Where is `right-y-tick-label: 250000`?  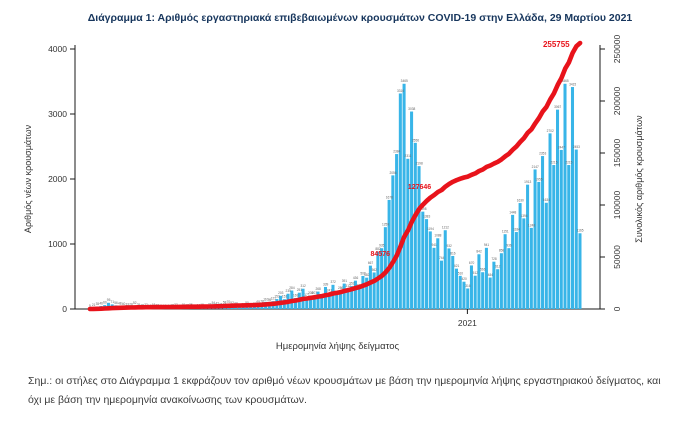 right-y-tick-label: 250000 is located at coordinates (617, 49).